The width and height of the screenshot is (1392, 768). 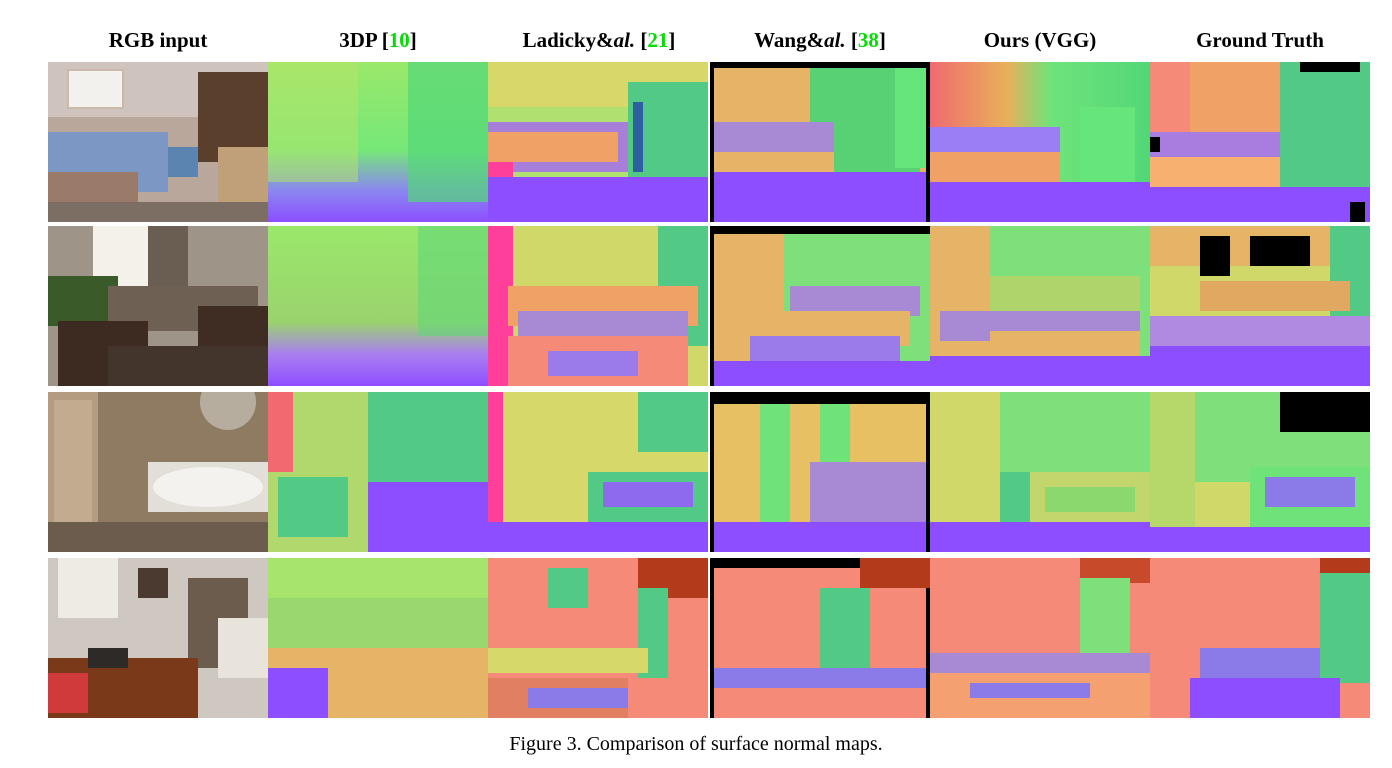 I want to click on normal-map-wang-bedroom, so click(x=820, y=142).